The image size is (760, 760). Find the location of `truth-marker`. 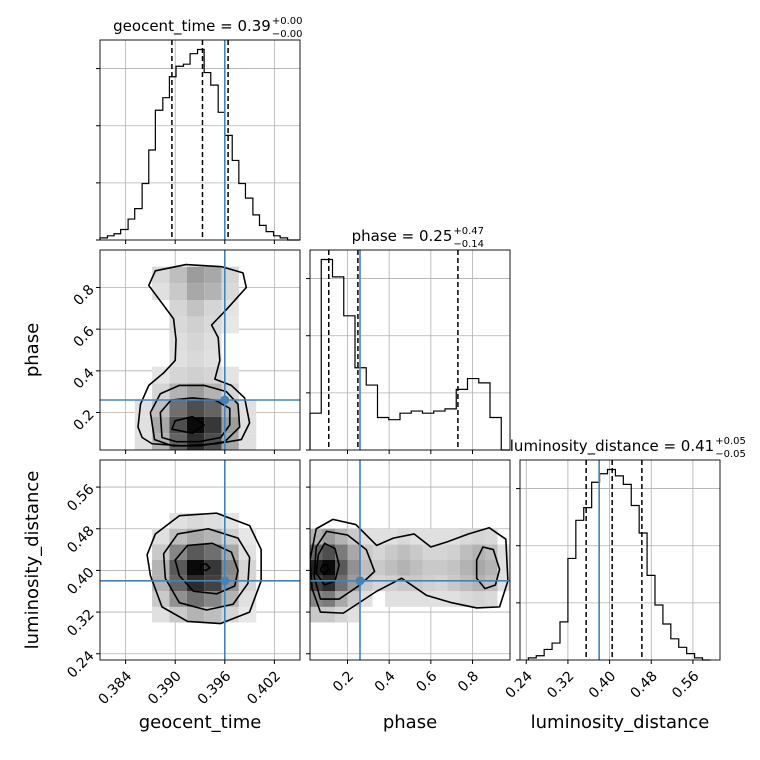

truth-marker is located at coordinates (225, 581).